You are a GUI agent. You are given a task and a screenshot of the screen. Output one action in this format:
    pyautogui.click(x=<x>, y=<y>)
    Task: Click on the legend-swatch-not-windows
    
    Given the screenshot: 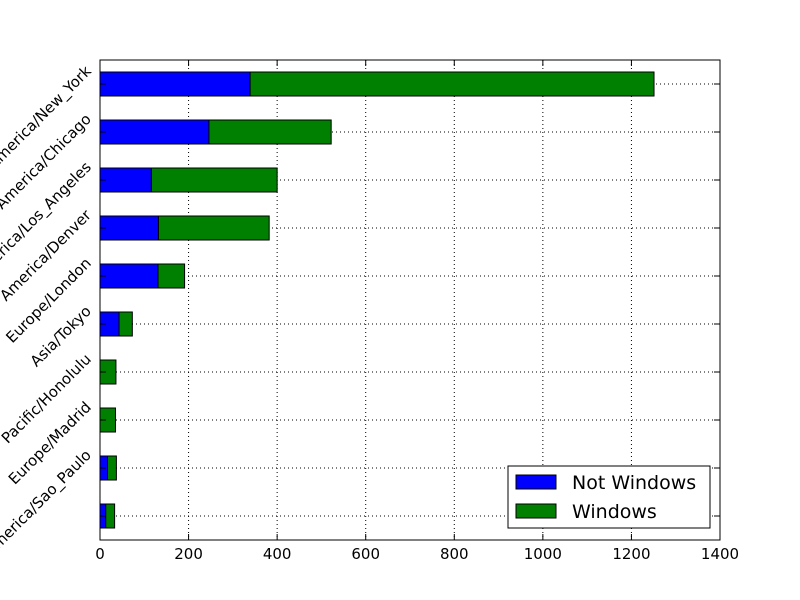 What is the action you would take?
    pyautogui.click(x=536, y=482)
    